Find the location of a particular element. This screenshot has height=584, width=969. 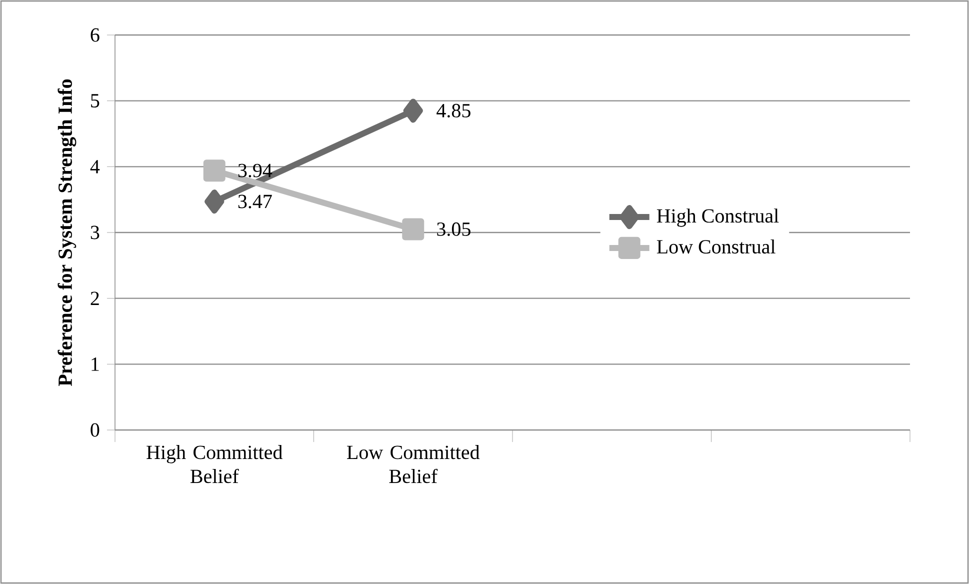

legend-label: High Construal is located at coordinates (717, 217).